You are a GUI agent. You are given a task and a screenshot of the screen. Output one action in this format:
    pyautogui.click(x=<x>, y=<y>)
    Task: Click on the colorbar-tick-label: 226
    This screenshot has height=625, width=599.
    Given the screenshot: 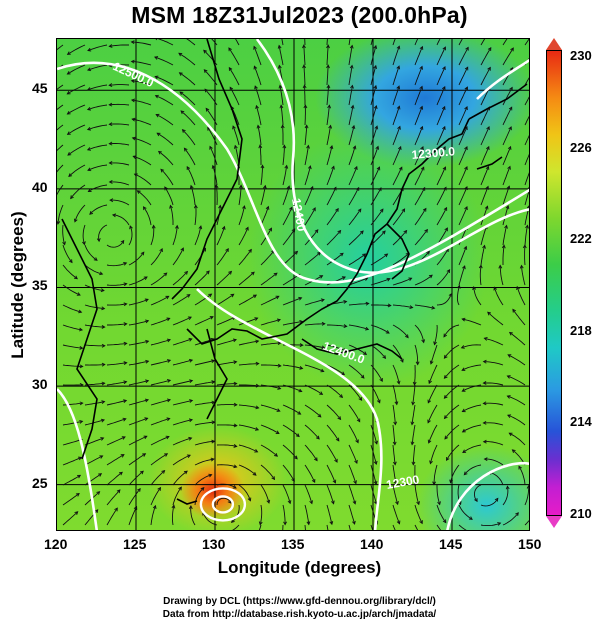 What is the action you would take?
    pyautogui.click(x=581, y=147)
    